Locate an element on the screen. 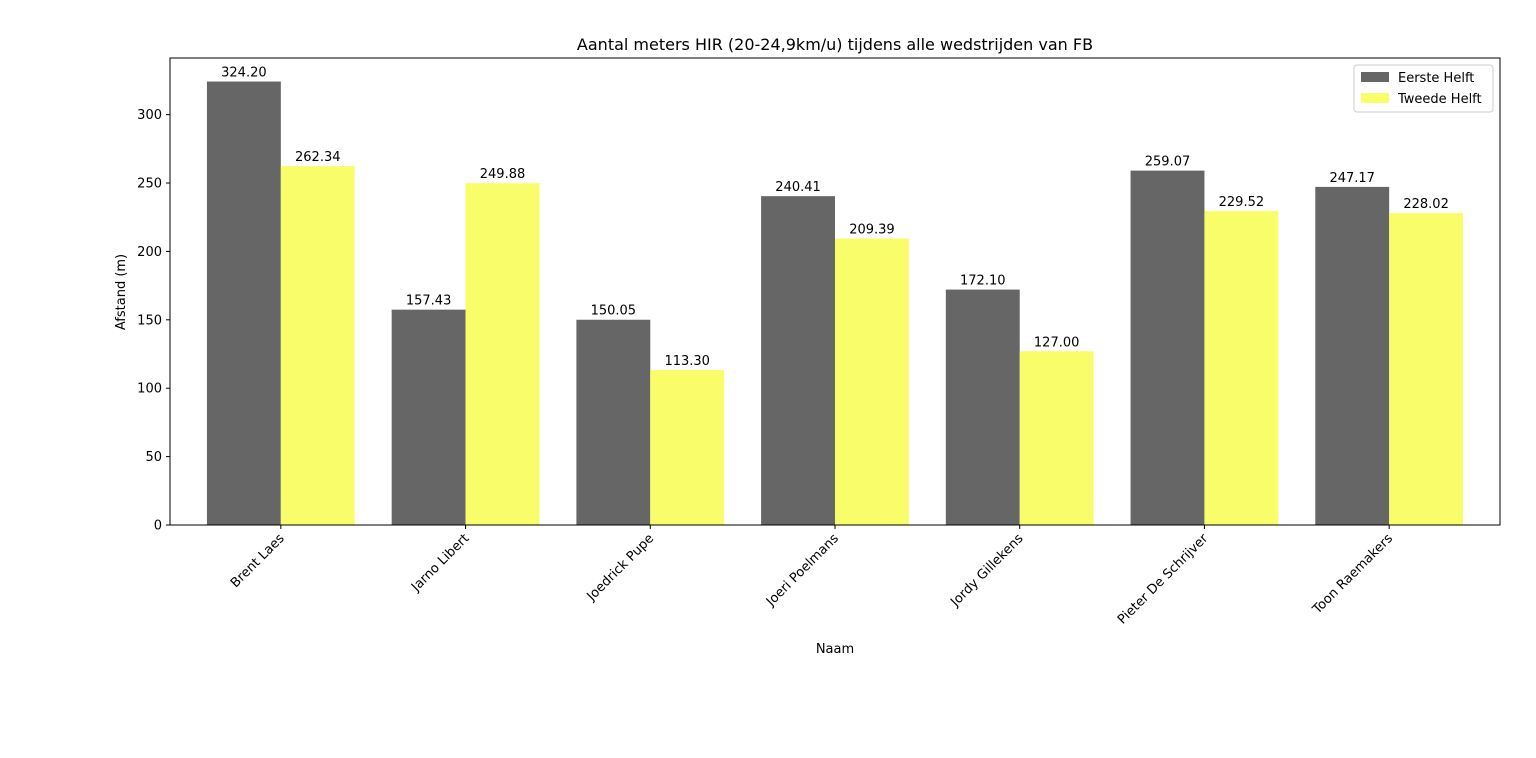  x-tick-label: Jarno Libert is located at coordinates (440, 563).